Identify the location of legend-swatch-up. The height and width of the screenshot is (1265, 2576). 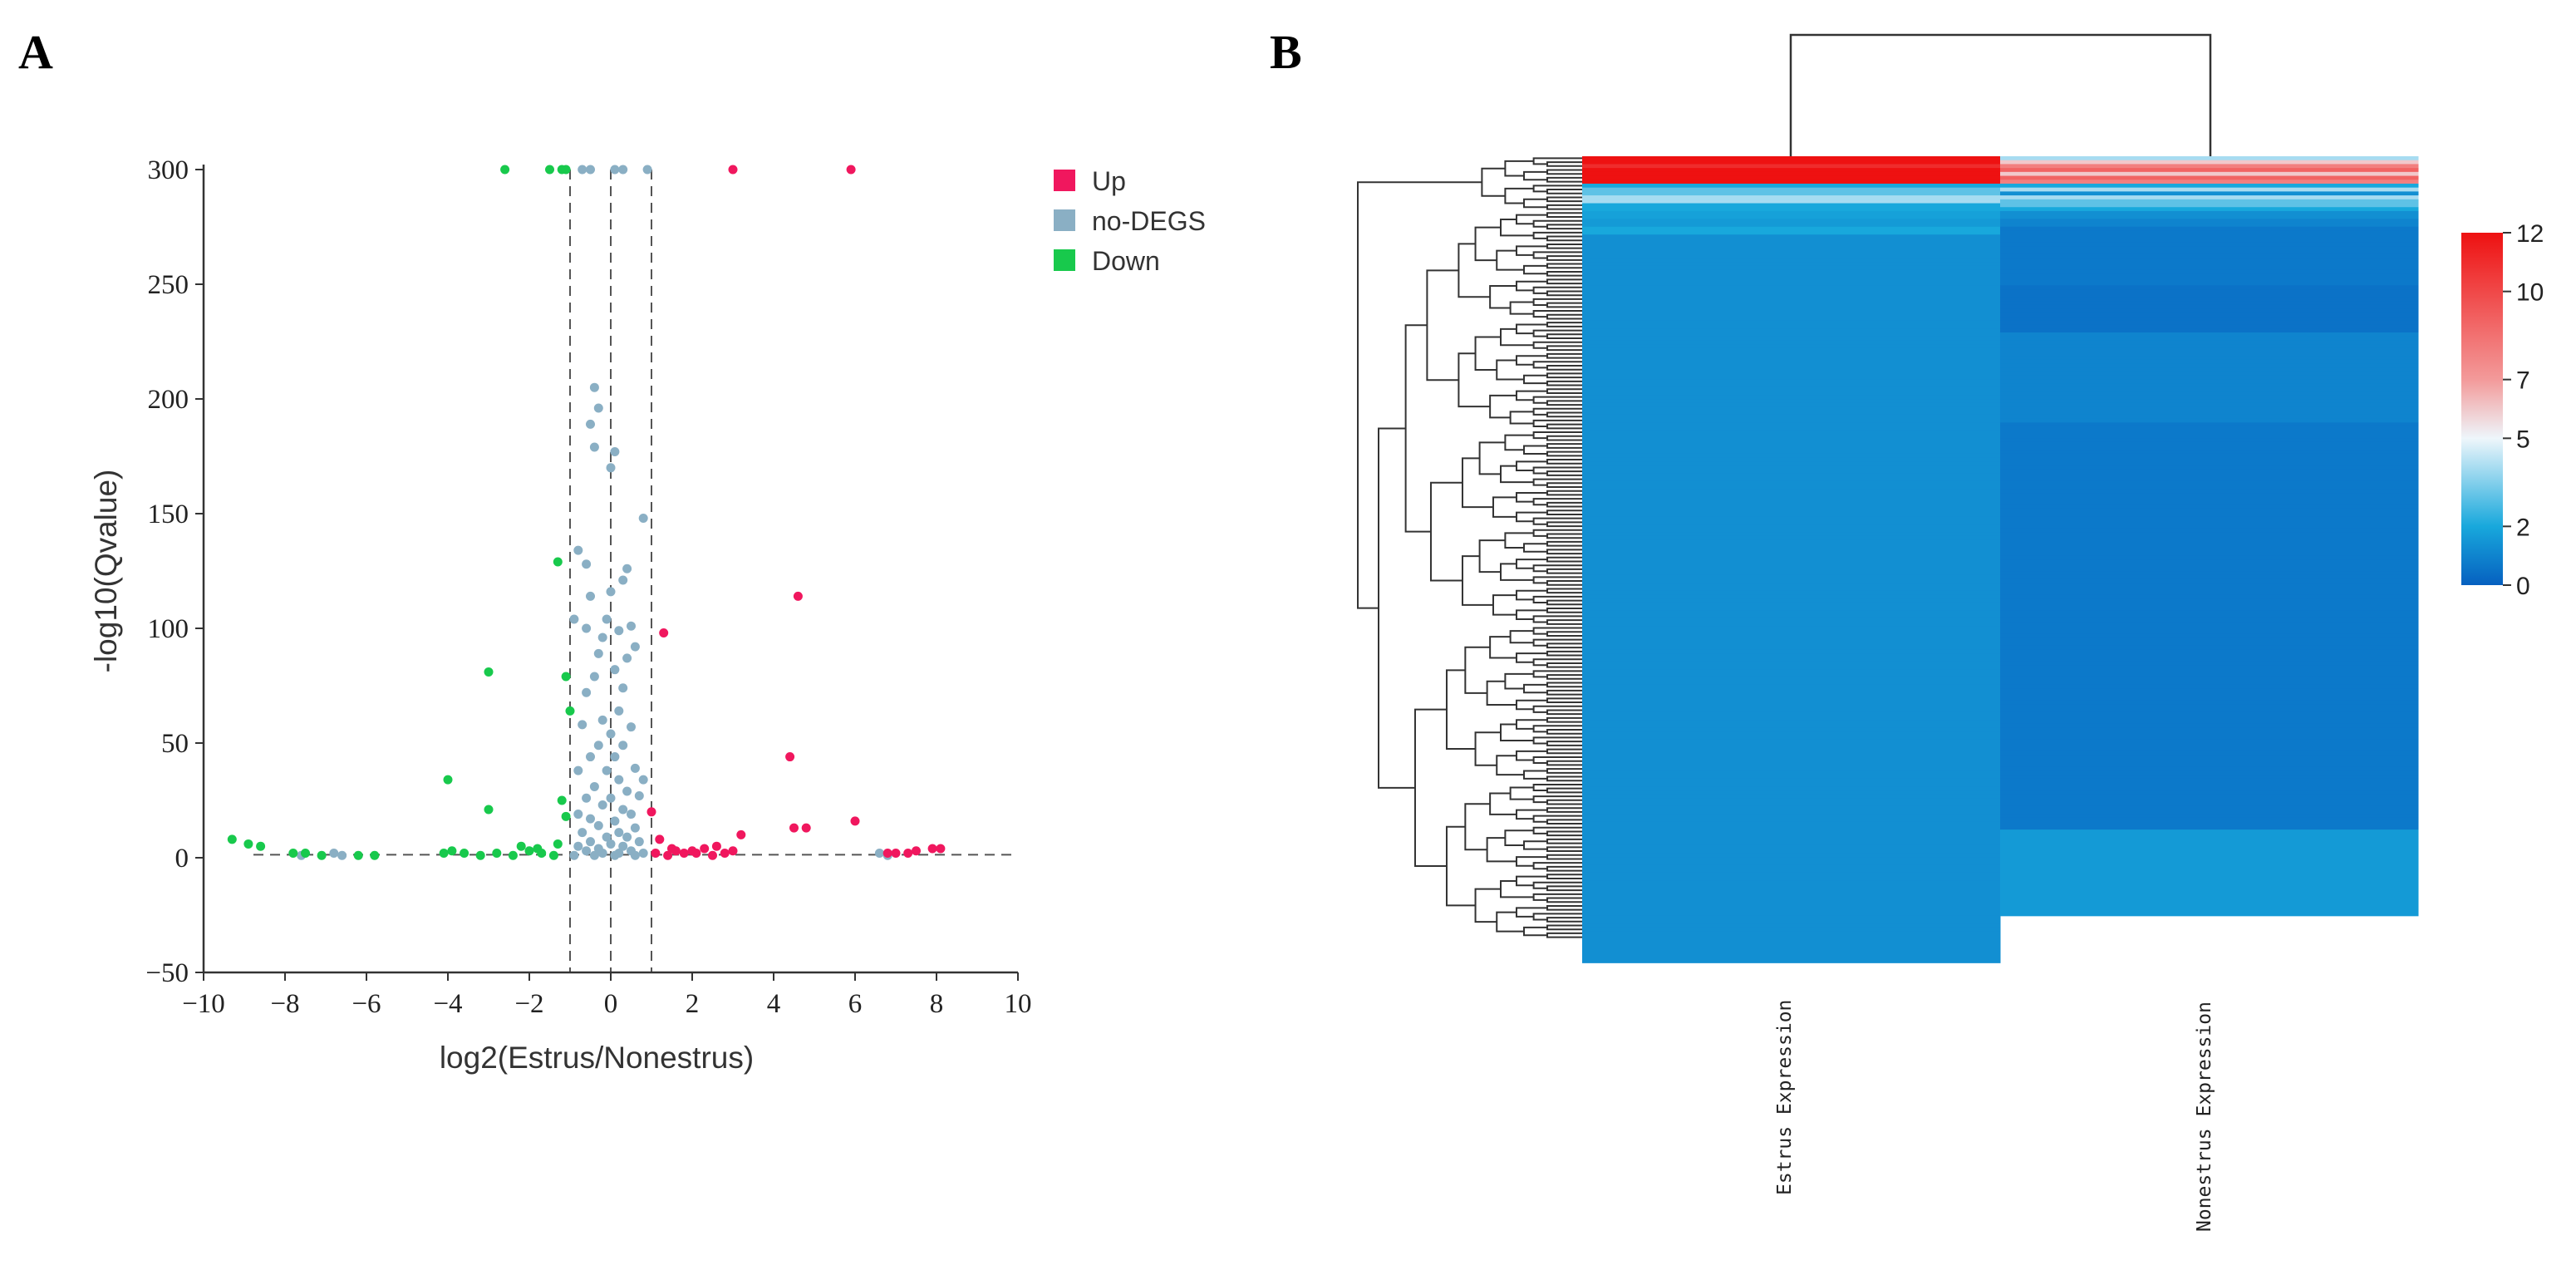
(1064, 180).